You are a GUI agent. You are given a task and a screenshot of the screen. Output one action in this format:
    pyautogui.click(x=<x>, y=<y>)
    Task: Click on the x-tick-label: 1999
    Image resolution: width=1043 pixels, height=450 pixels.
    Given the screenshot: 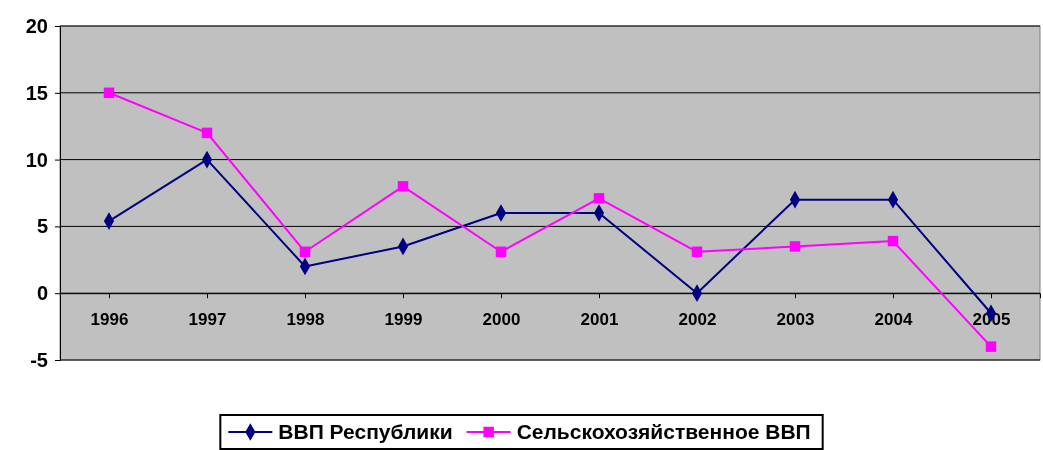 What is the action you would take?
    pyautogui.click(x=403, y=319)
    